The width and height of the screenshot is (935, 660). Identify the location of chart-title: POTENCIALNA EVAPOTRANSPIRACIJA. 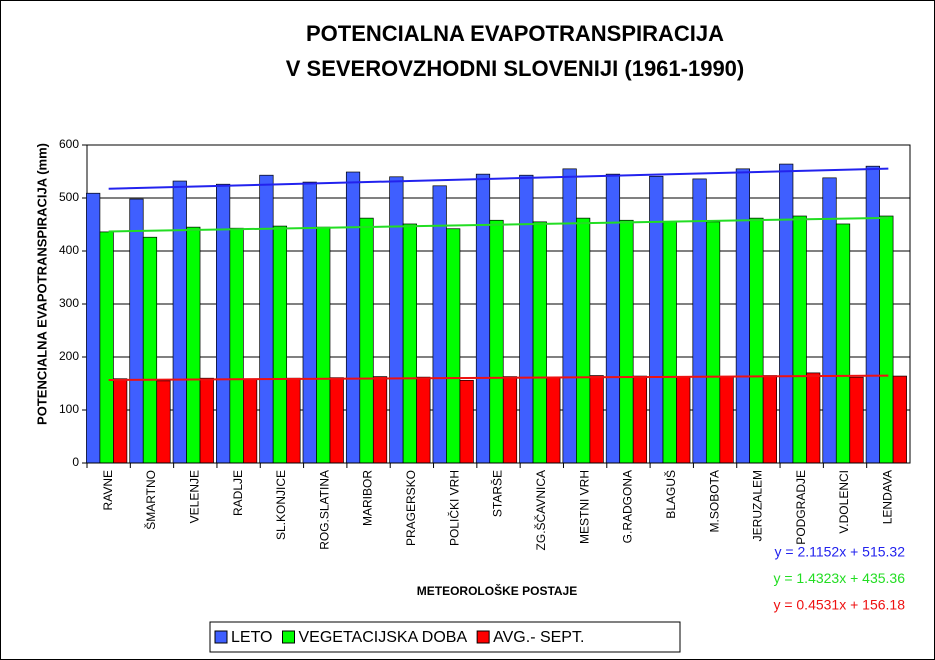
(515, 33).